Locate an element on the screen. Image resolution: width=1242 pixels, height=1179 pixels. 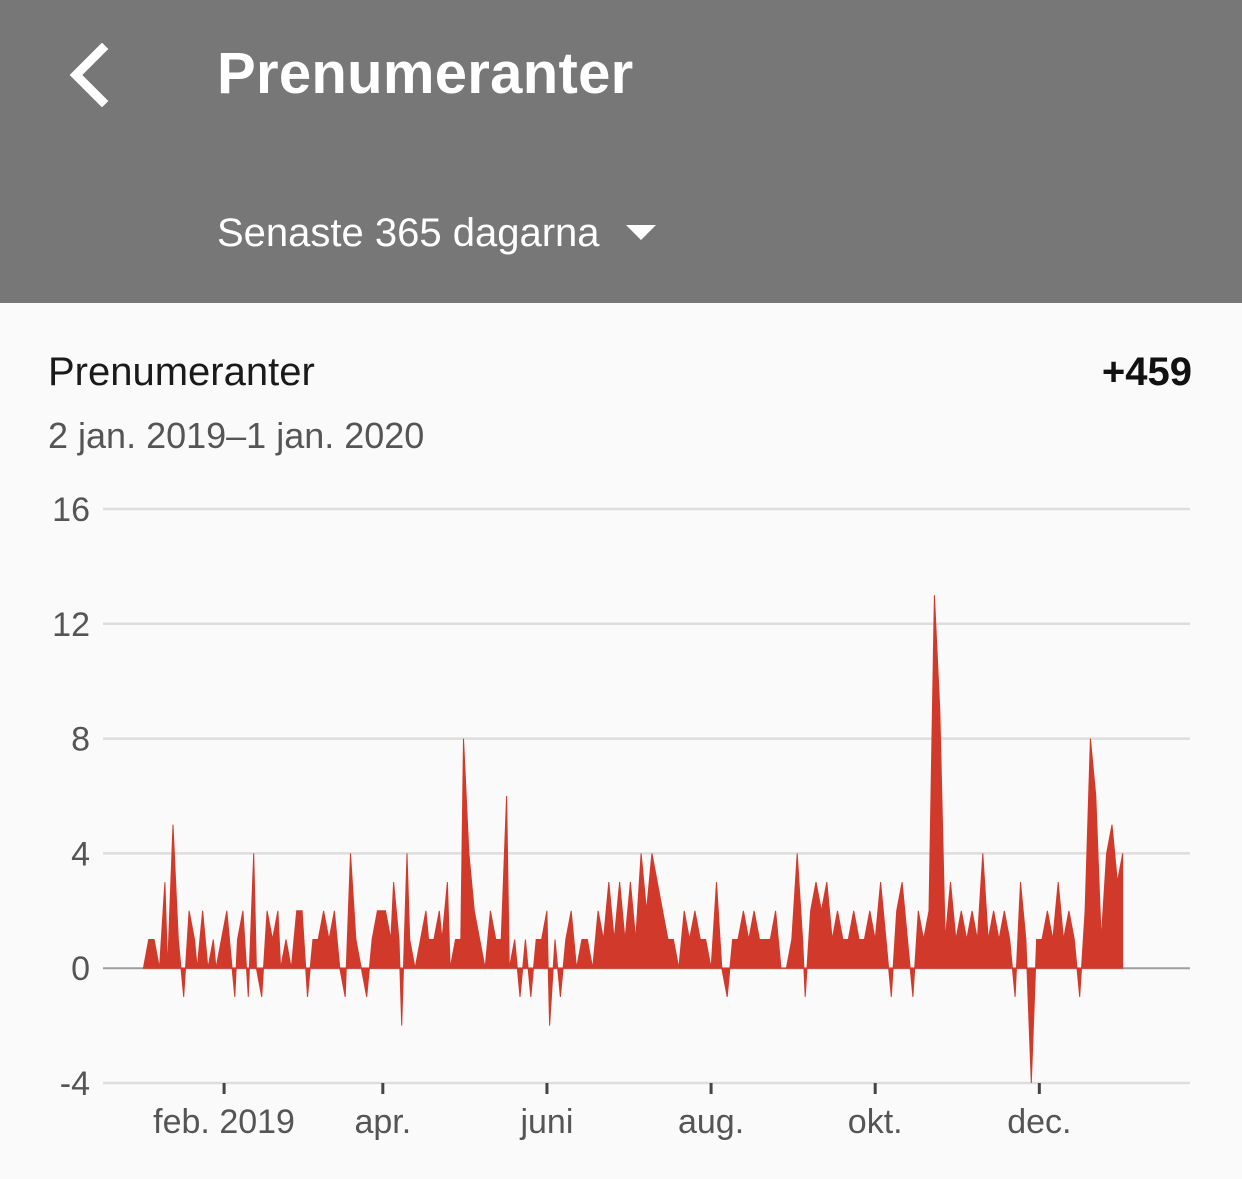
date-range-dropdown: Senaste 365 dagarna is located at coordinates (436, 233).